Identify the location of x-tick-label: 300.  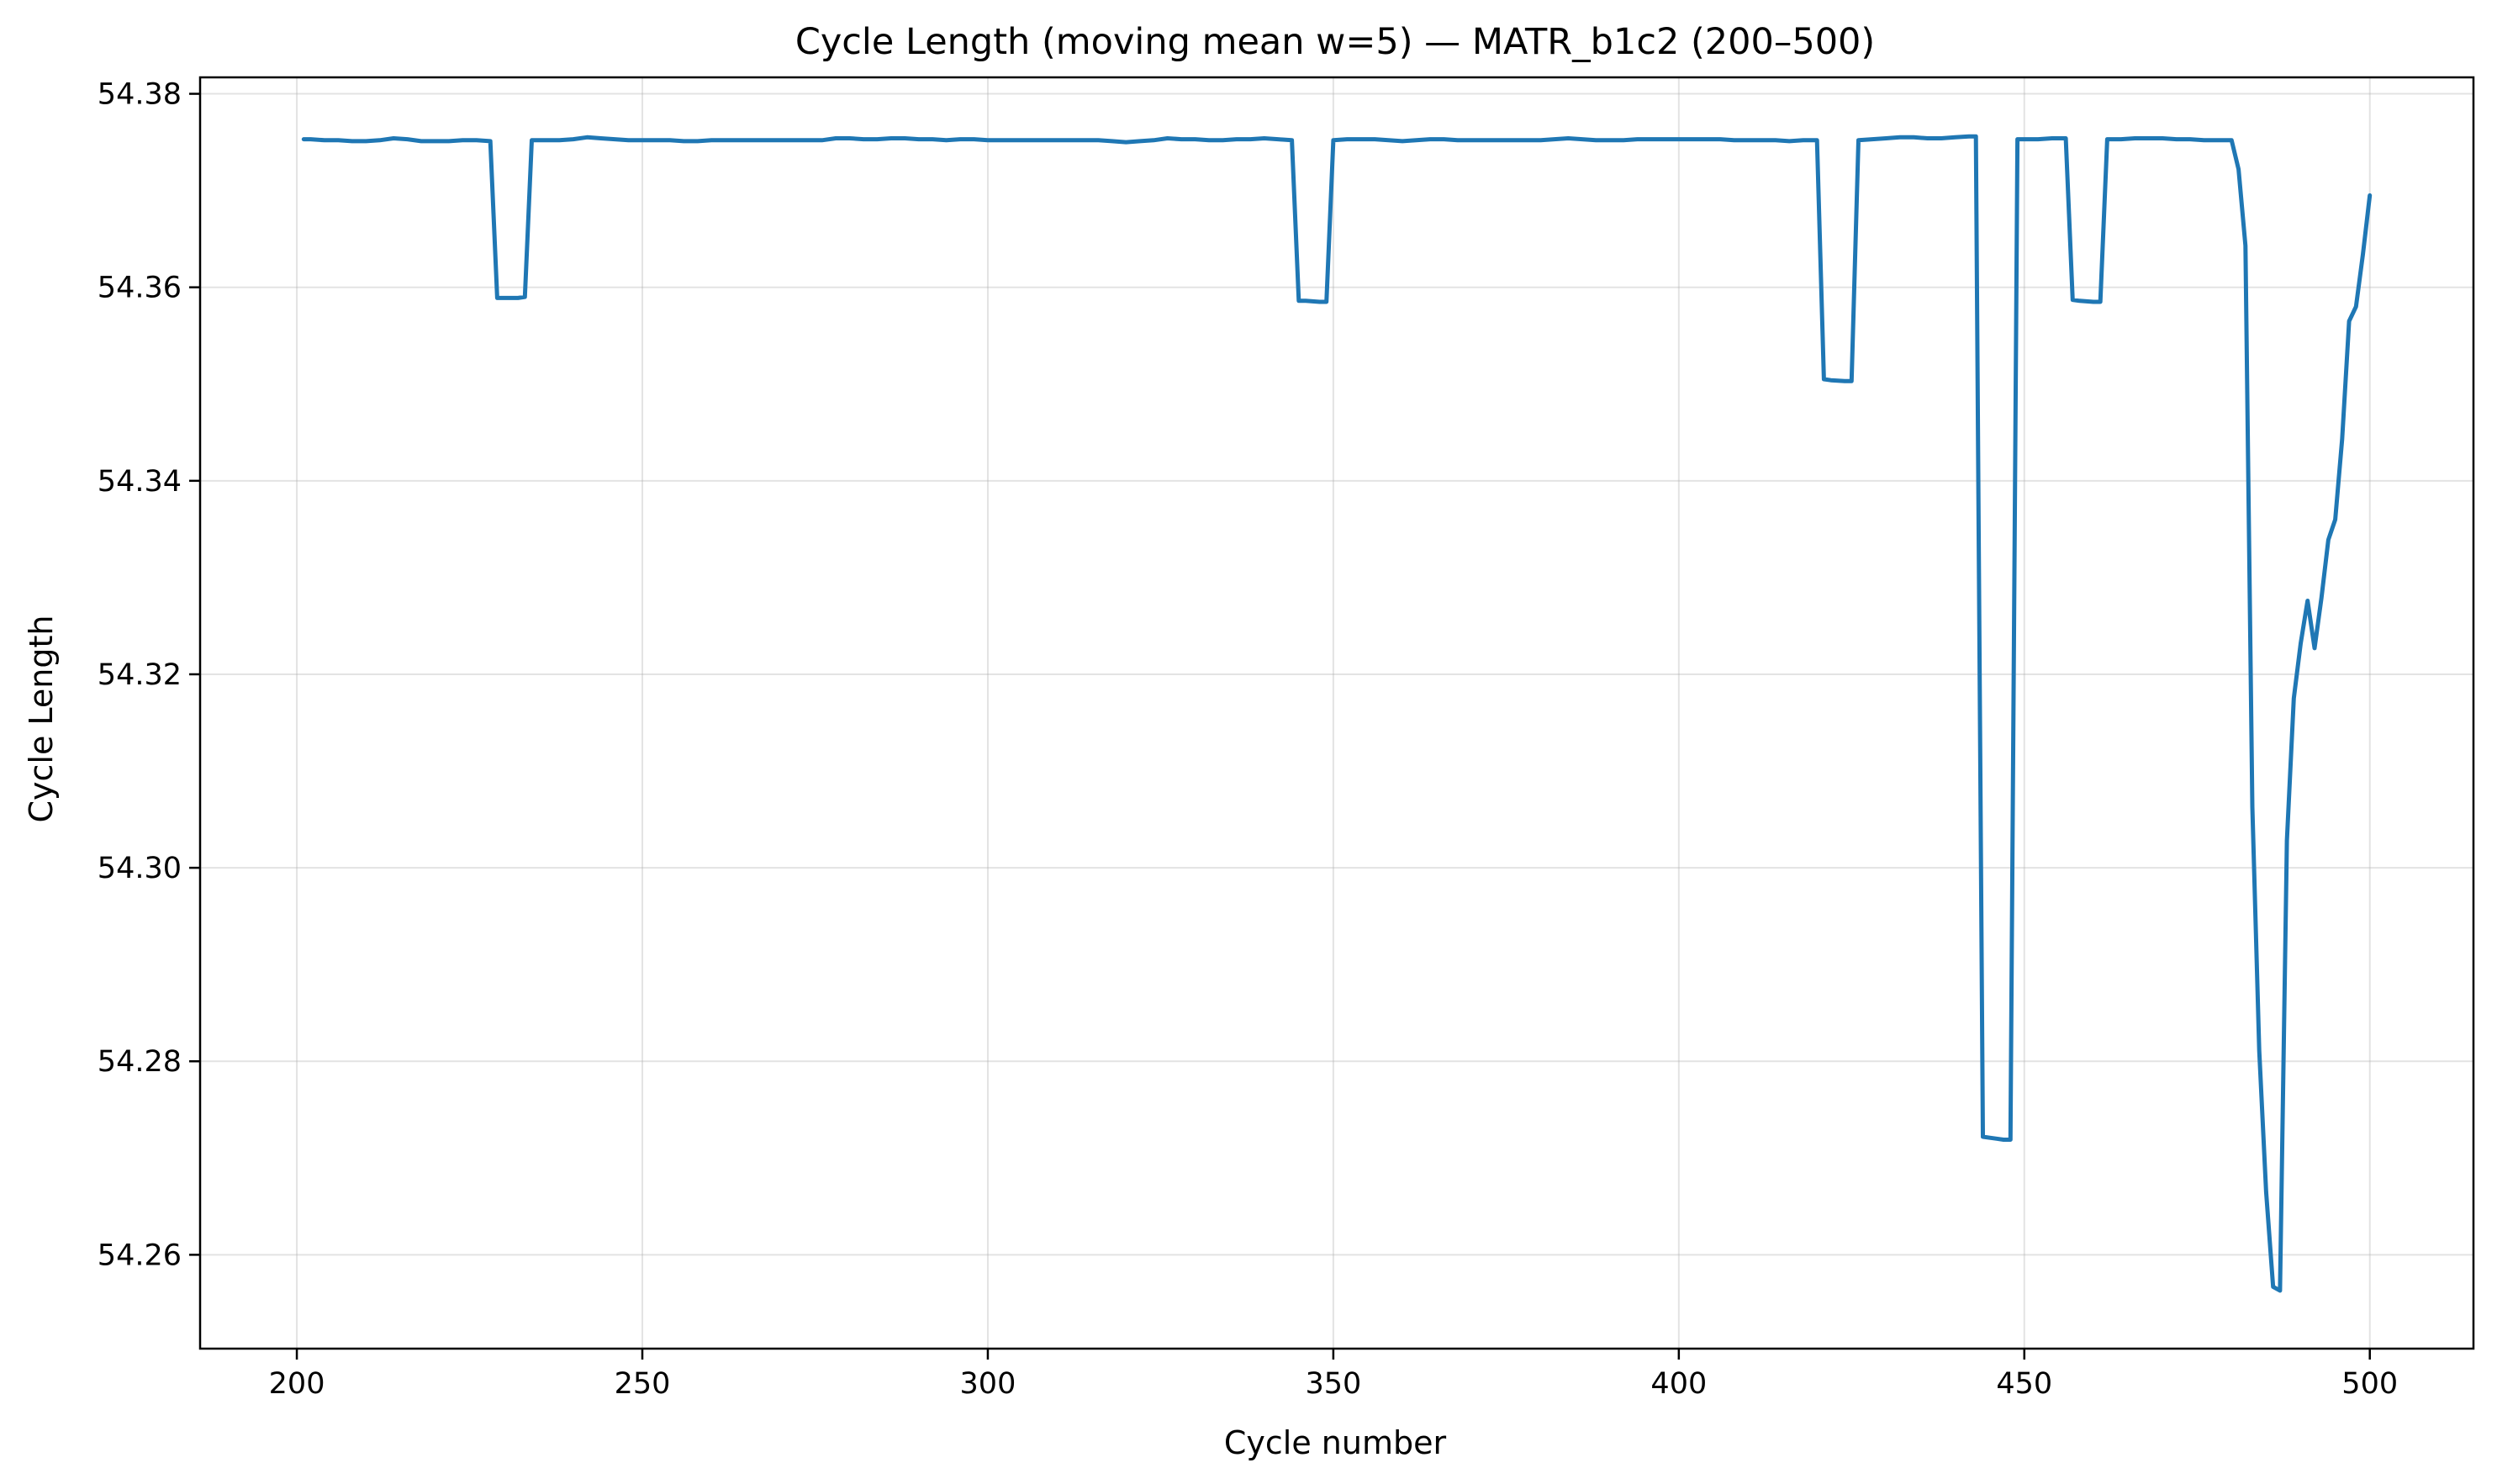
(988, 1384).